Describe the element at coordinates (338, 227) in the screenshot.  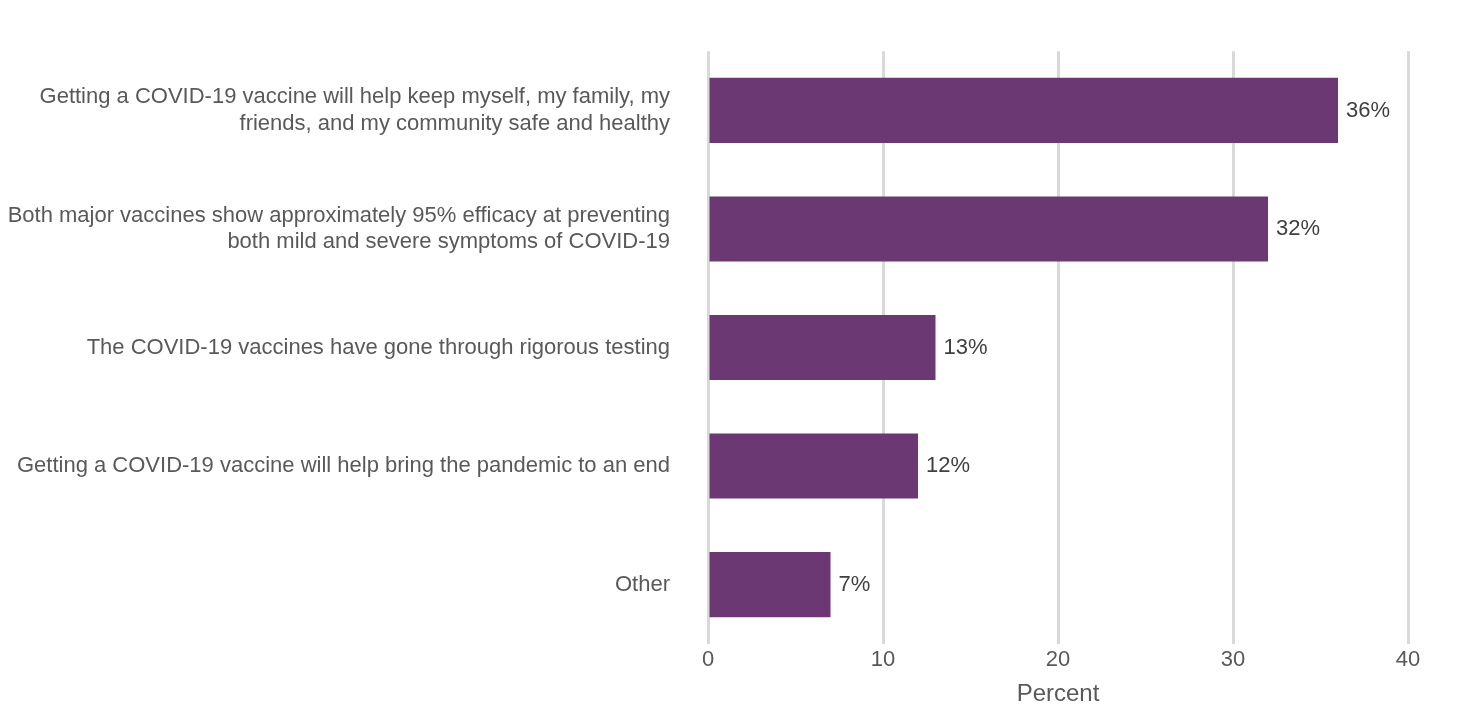
I see `y-tick-label: Both major vaccines show approximately 95% efficacy at preventing both mild and severe symptoms of COVID-19` at that location.